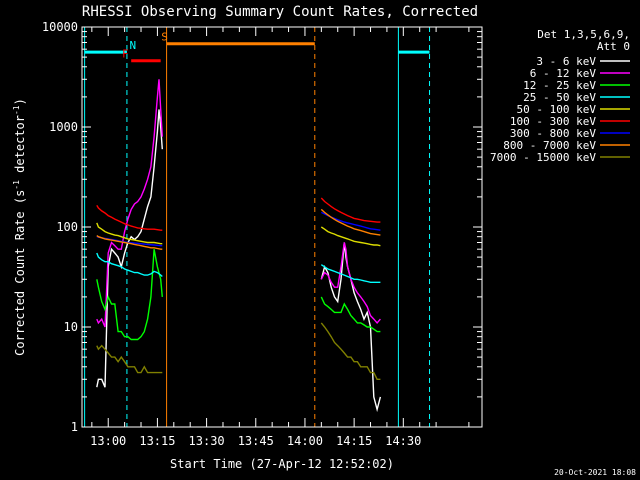  Describe the element at coordinates (20, 147) in the screenshot. I see `y-axis-label-part-2: detector` at that location.